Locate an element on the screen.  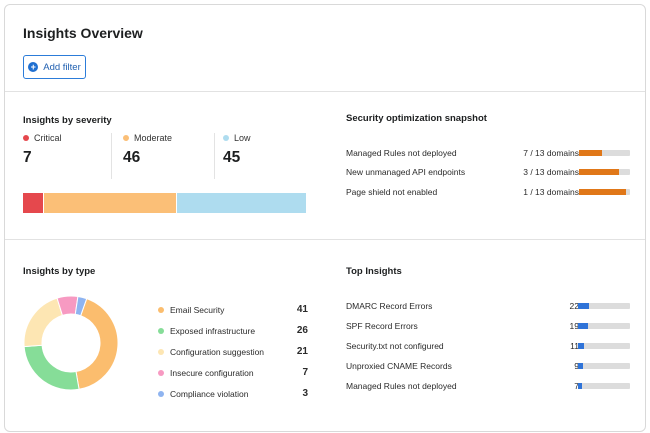
snapshot-count: 1 / 13 domains is located at coordinates (551, 192).